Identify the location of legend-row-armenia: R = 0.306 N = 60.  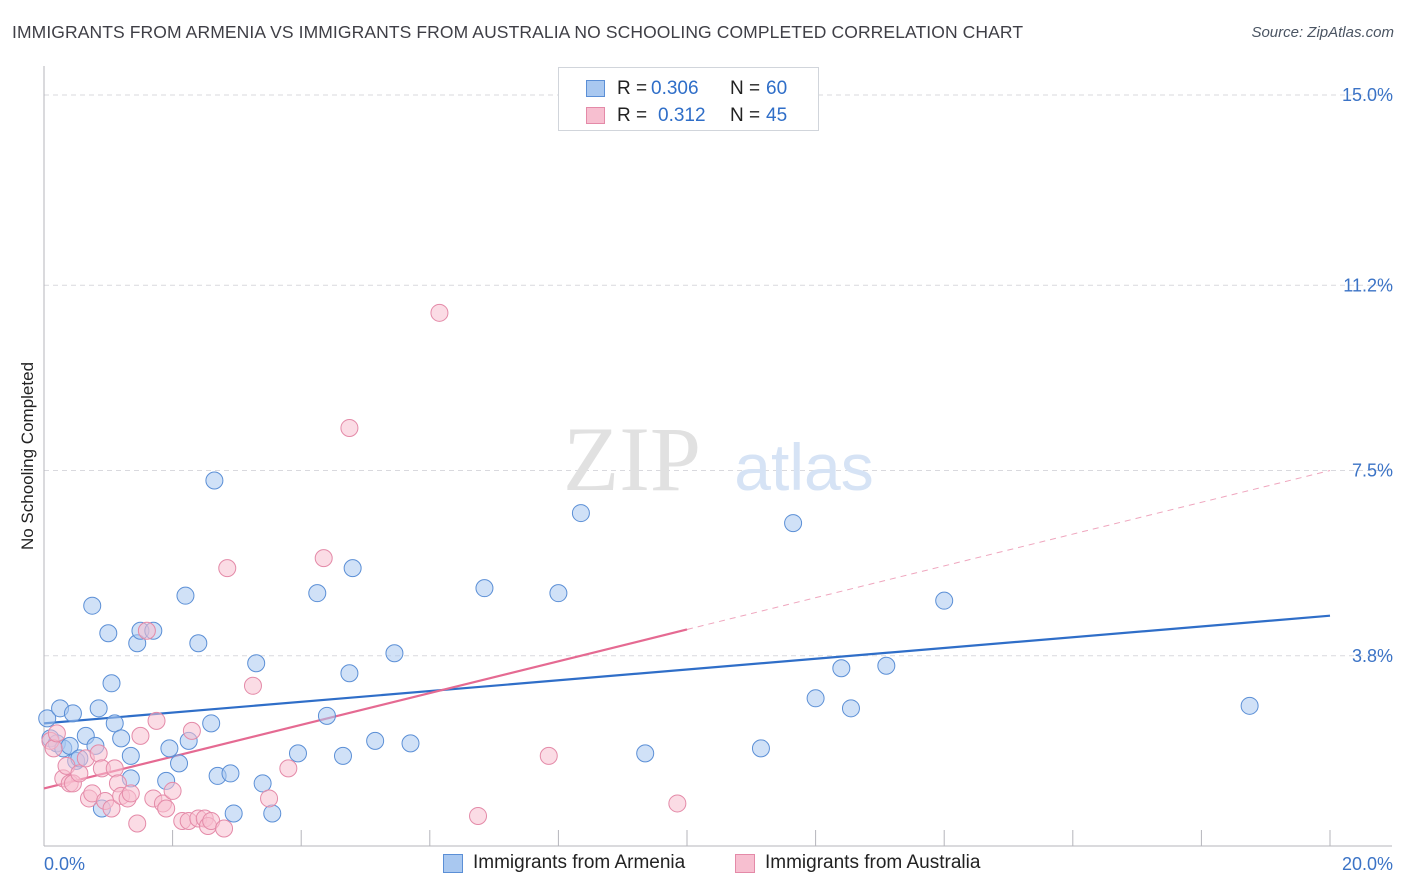
(688, 89).